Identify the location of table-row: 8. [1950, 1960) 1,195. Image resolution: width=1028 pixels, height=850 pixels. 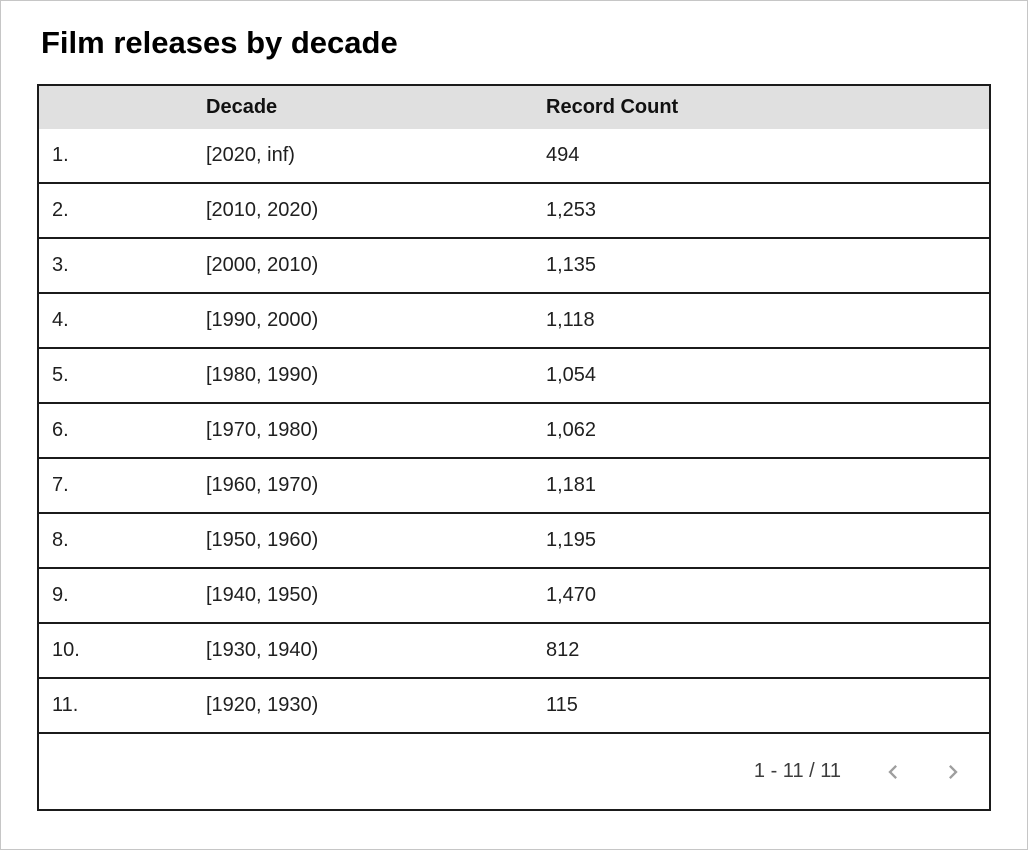
(514, 539).